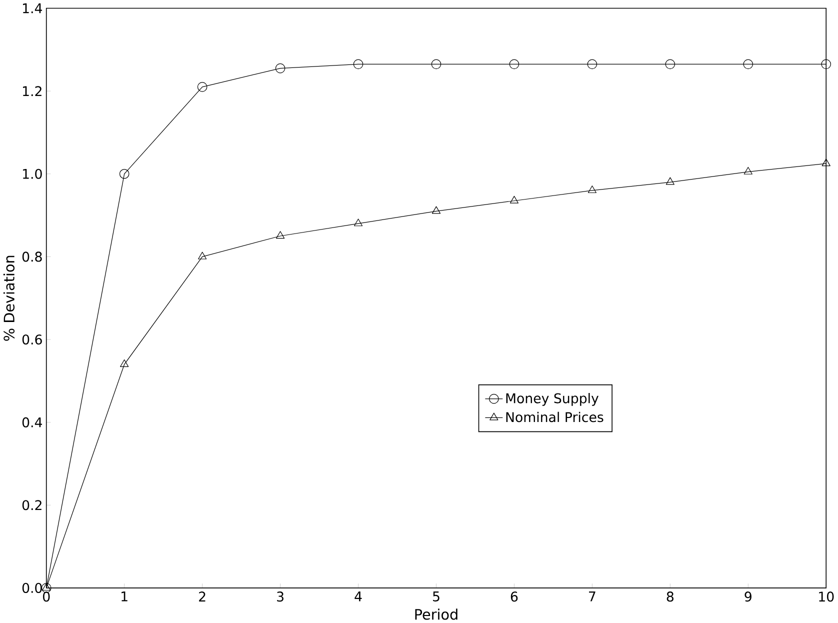 Image resolution: width=838 pixels, height=623 pixels. I want to click on x-tick-label: 9, so click(748, 596).